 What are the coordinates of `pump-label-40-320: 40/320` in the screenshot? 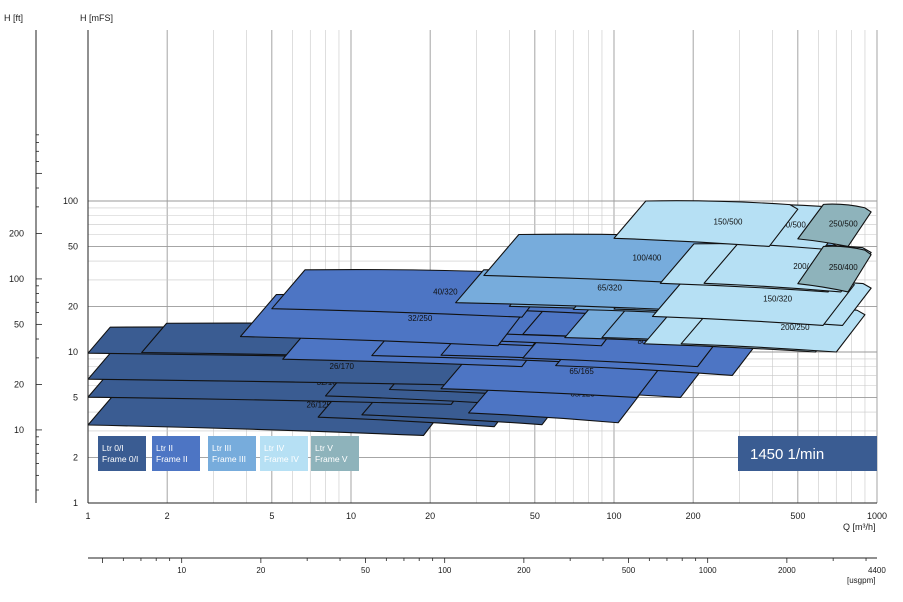 It's located at (445, 291).